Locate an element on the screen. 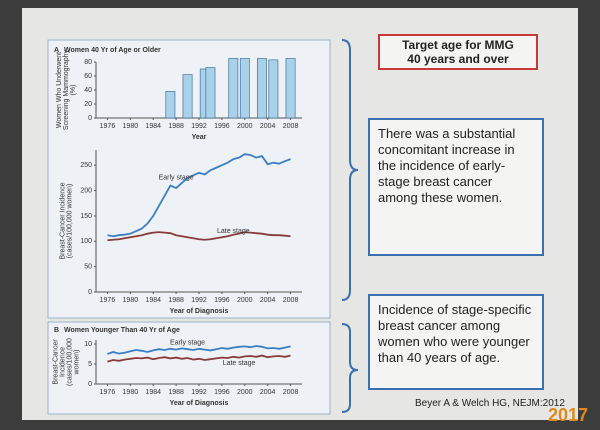 This screenshot has height=430, width=600. y-tick-label: 200 is located at coordinates (86, 190).